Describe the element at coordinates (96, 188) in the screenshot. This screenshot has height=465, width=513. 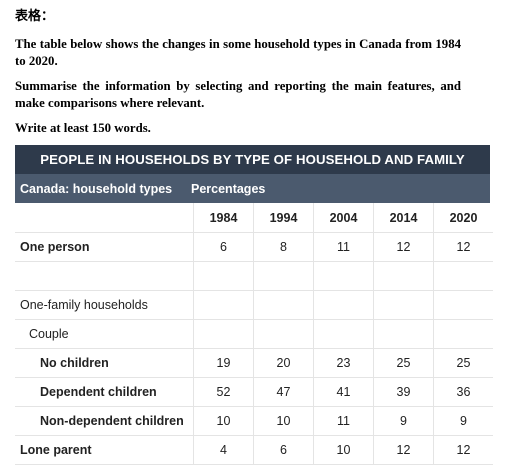
I see `column-label-household-types: Canada: household types` at that location.